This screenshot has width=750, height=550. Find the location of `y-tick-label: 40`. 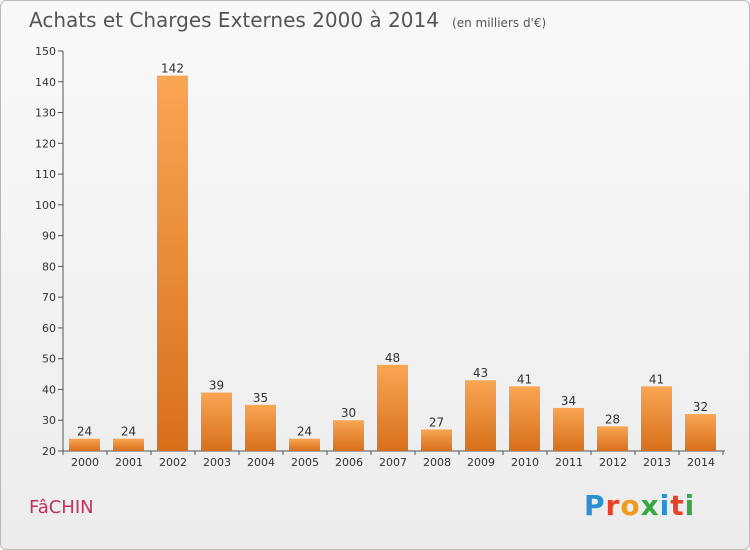

y-tick-label: 40 is located at coordinates (49, 389).